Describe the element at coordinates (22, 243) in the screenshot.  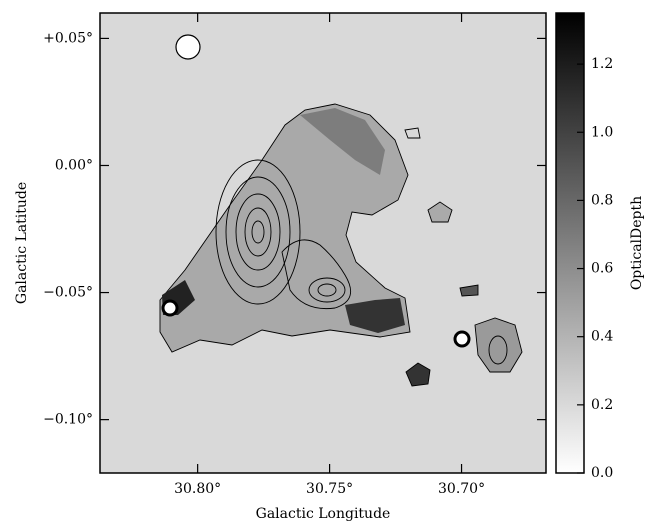
I see `y-axis-label: Galactic Latitude` at that location.